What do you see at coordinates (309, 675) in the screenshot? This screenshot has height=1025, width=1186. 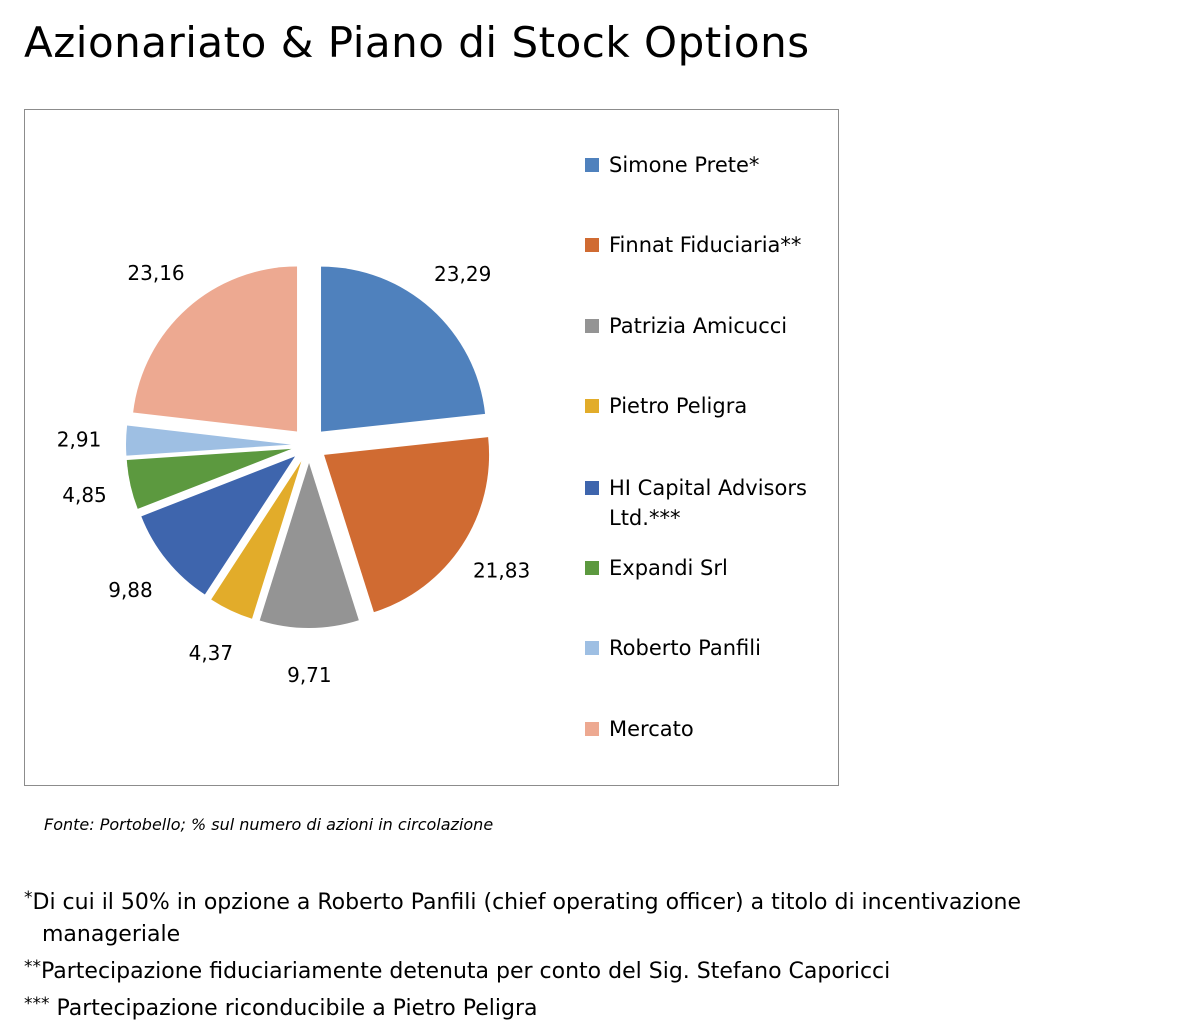 I see `pie-label-2: 9,71` at bounding box center [309, 675].